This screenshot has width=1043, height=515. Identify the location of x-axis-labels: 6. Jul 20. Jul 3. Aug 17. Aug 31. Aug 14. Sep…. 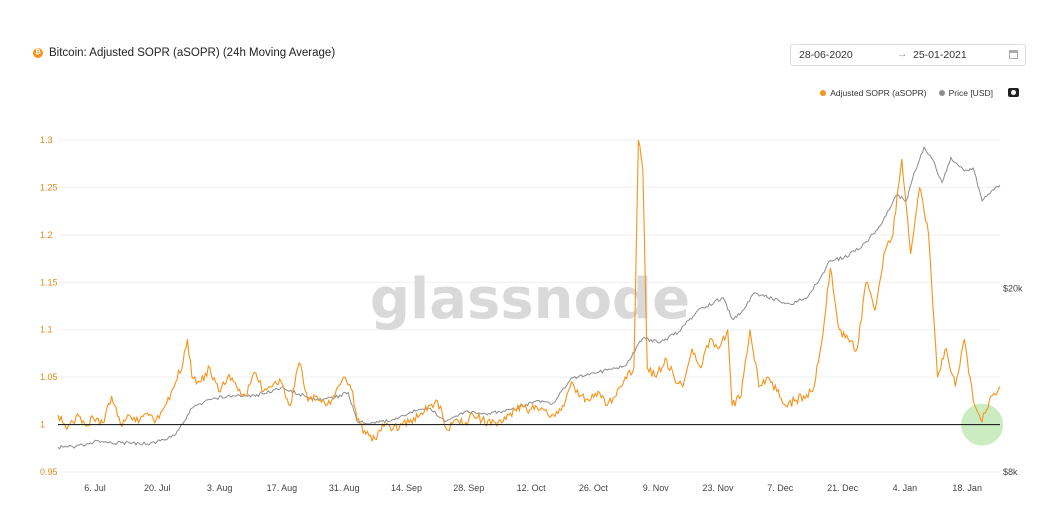
(533, 488).